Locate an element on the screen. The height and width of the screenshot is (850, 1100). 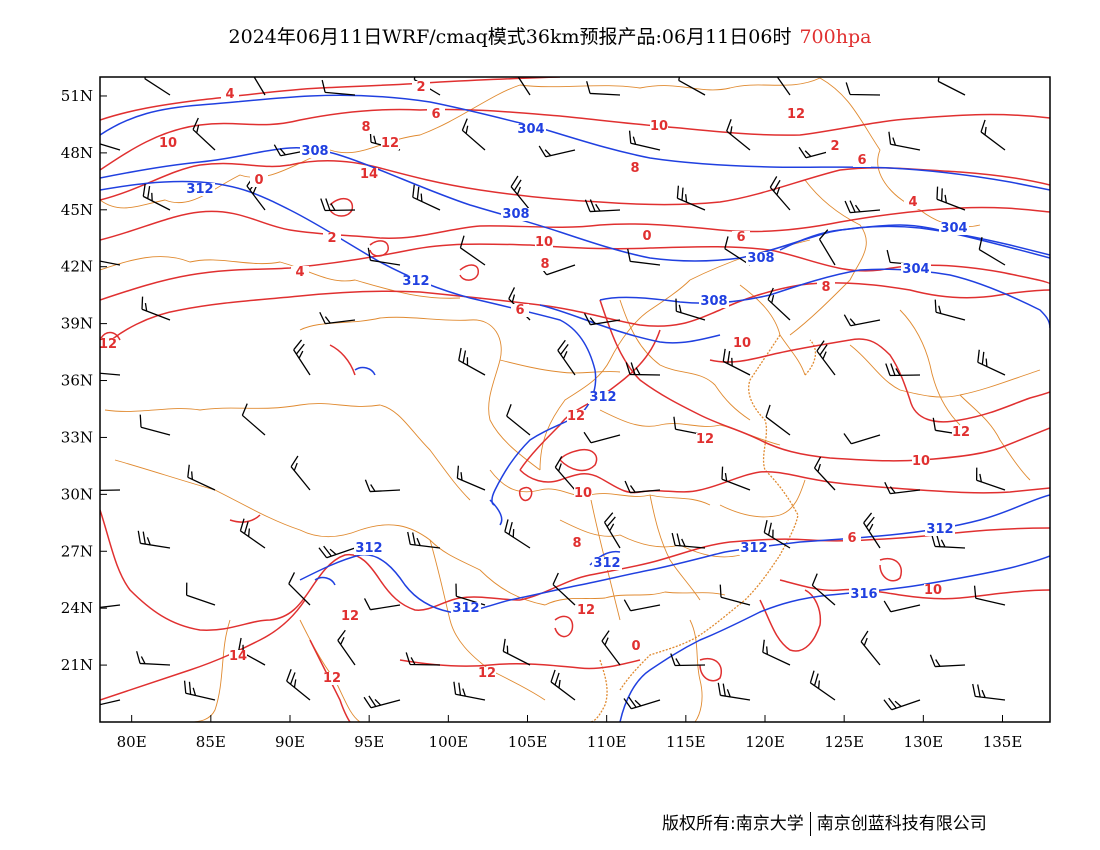
lon-tick-label: 120E is located at coordinates (765, 742).